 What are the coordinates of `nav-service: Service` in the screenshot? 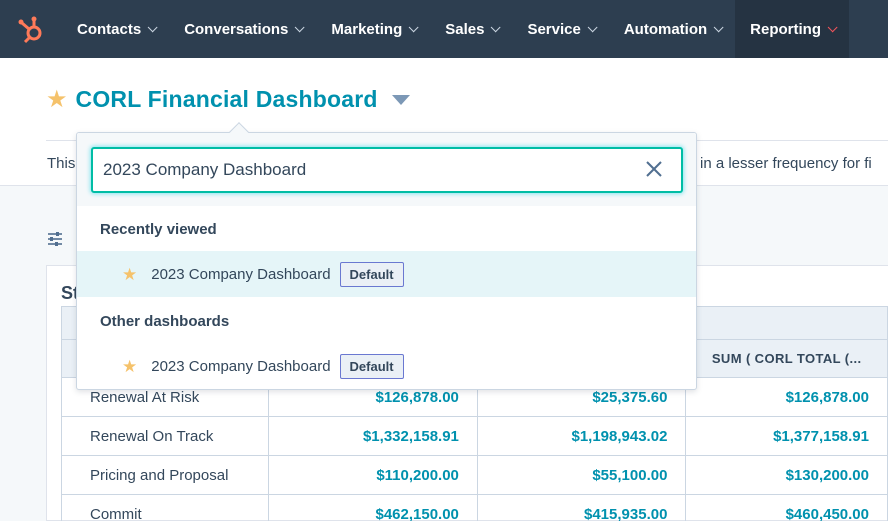 It's located at (560, 29).